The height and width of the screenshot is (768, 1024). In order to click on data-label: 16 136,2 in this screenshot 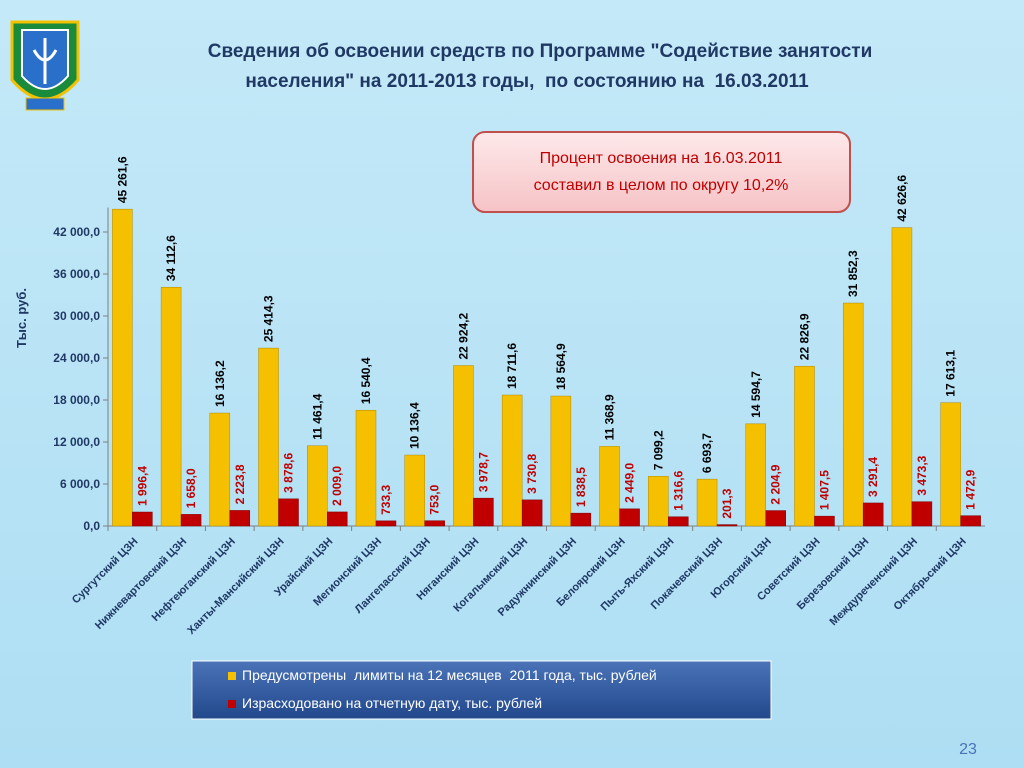, I will do `click(220, 383)`.